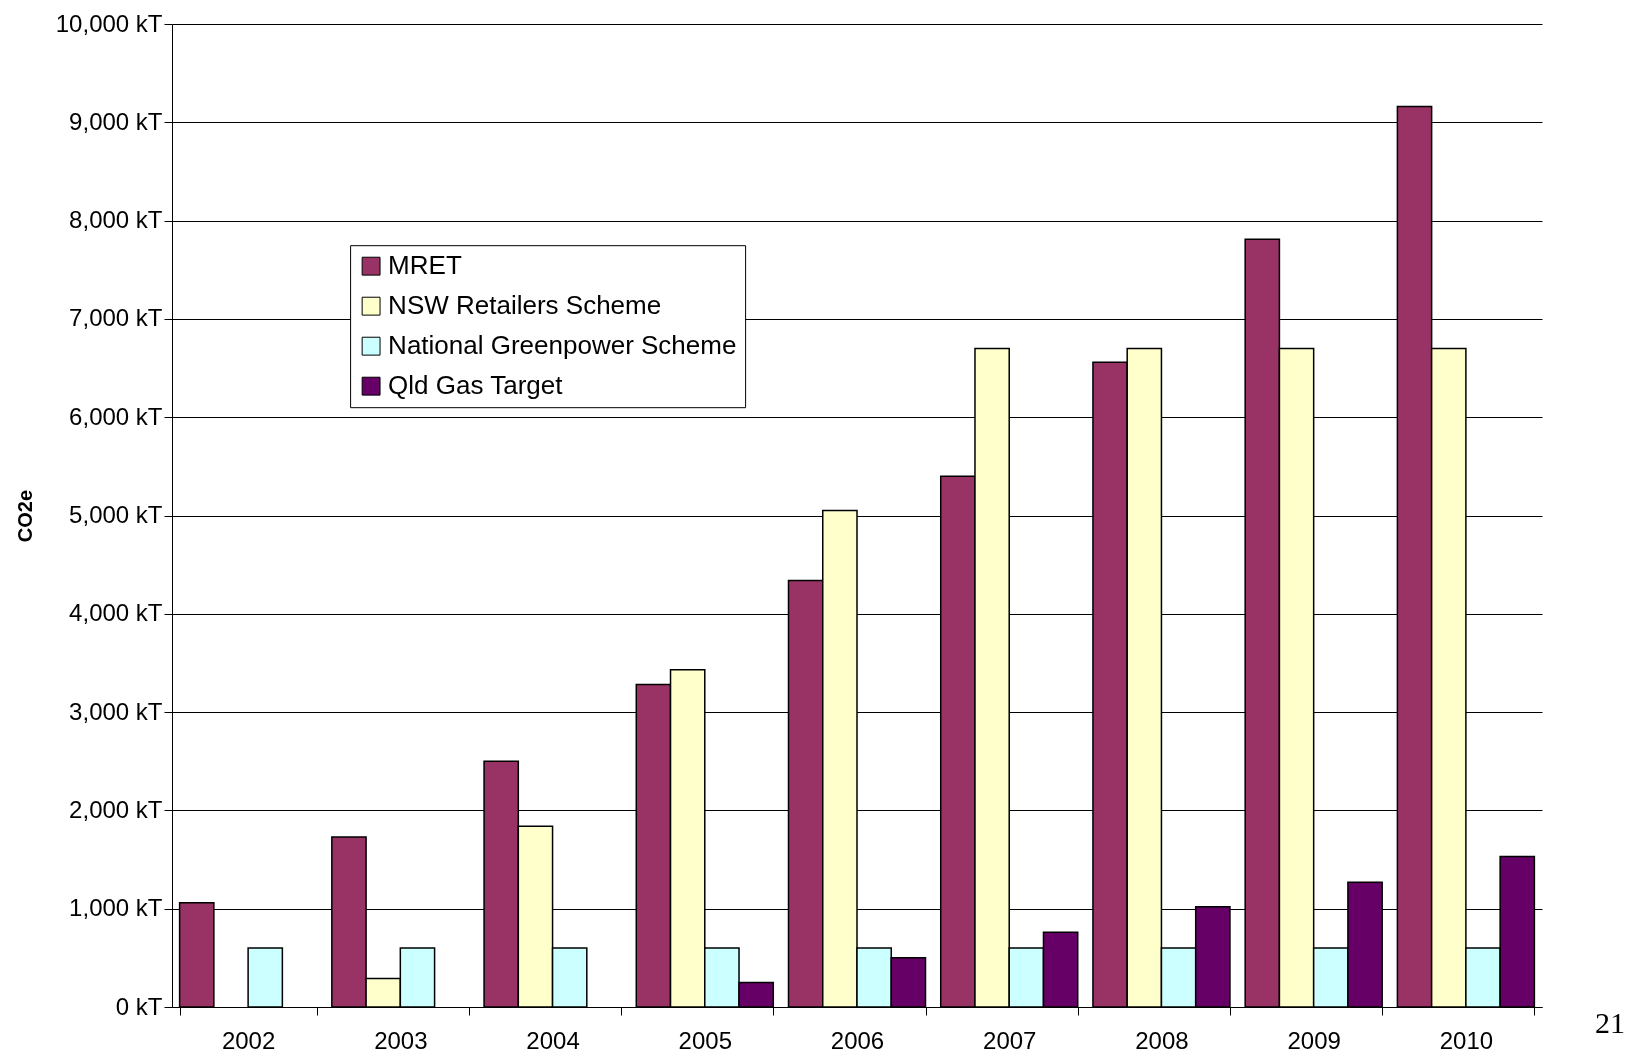  What do you see at coordinates (1466, 1040) in the screenshot?
I see `x-tick-label: 2010` at bounding box center [1466, 1040].